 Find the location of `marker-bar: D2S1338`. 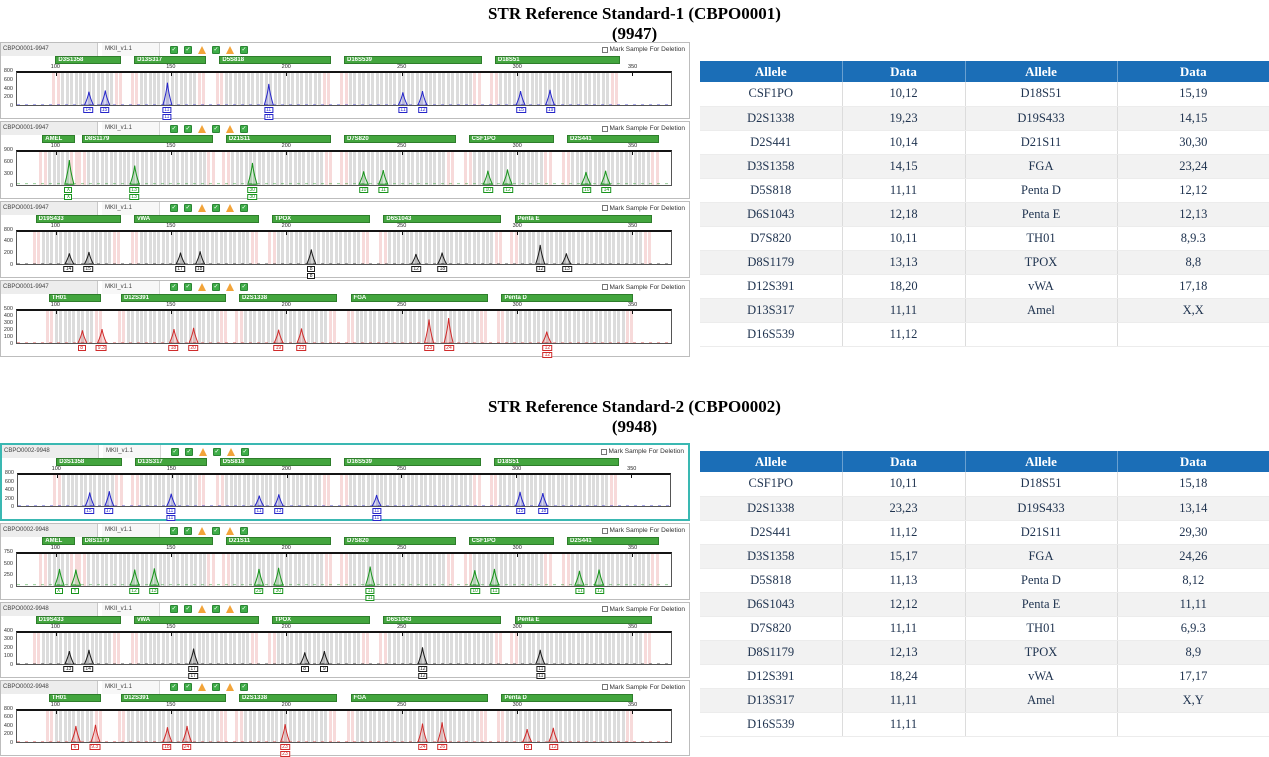

marker-bar: D2S1338 is located at coordinates (288, 697).